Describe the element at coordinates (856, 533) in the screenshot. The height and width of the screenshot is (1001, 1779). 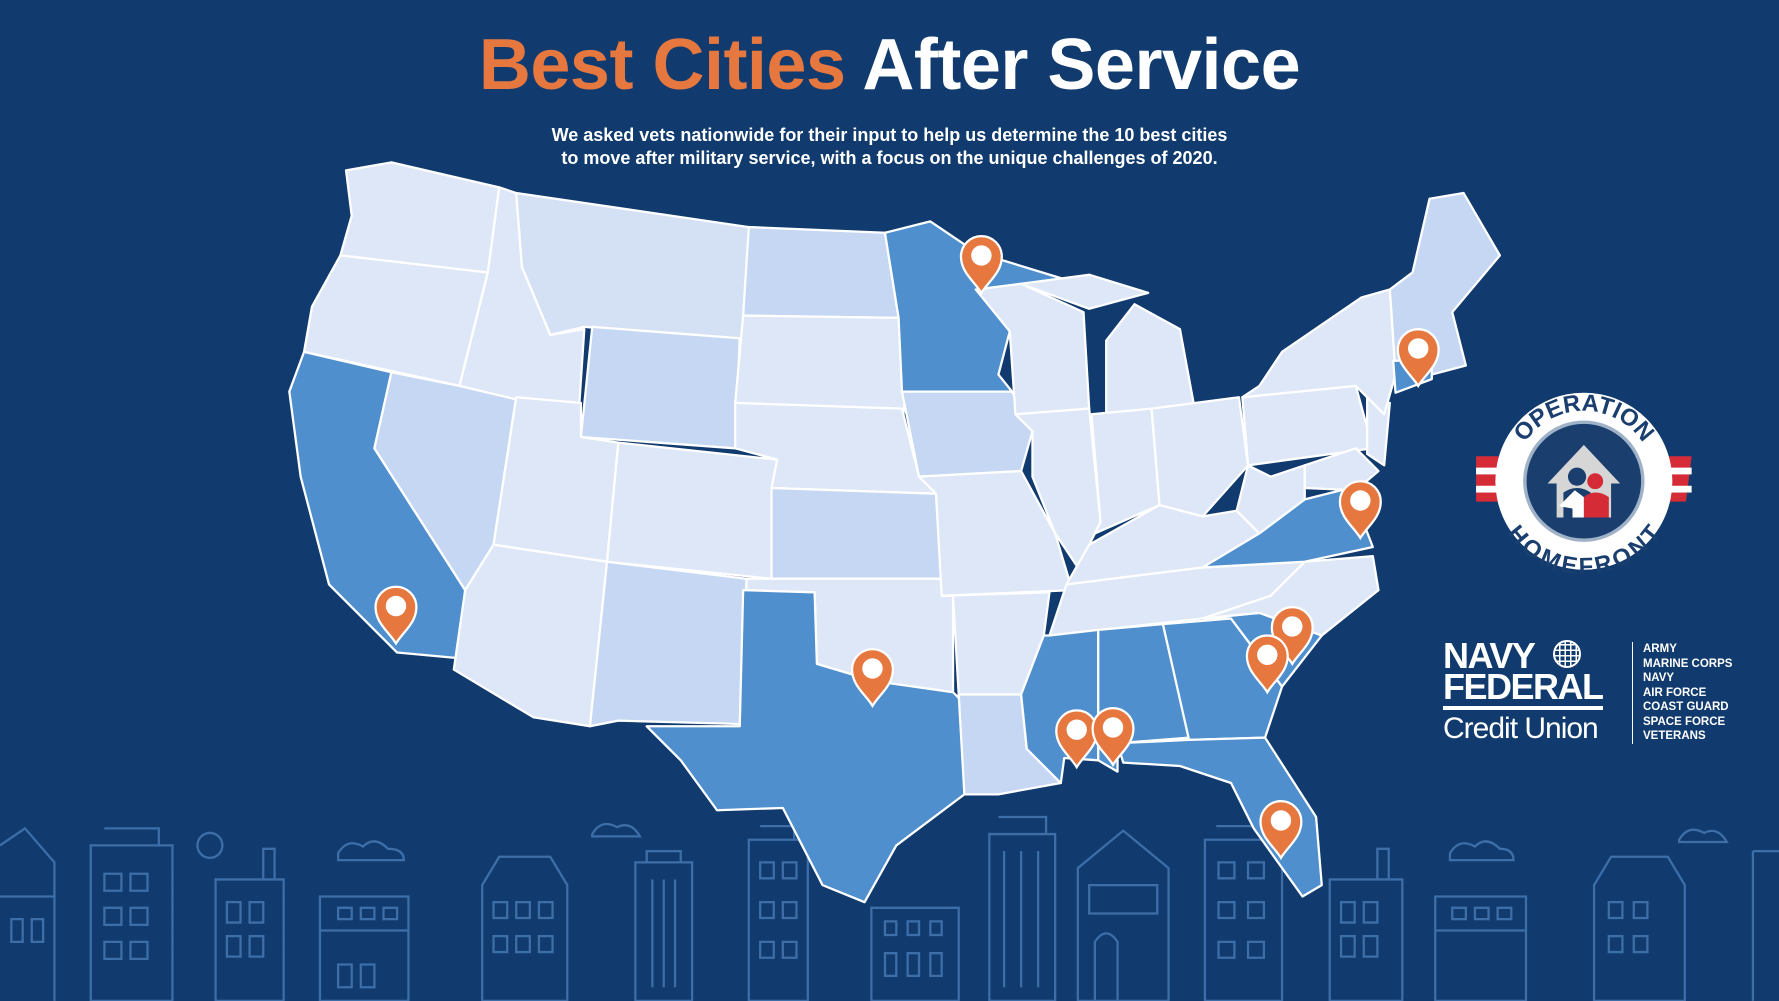
I see `state-kansas` at that location.